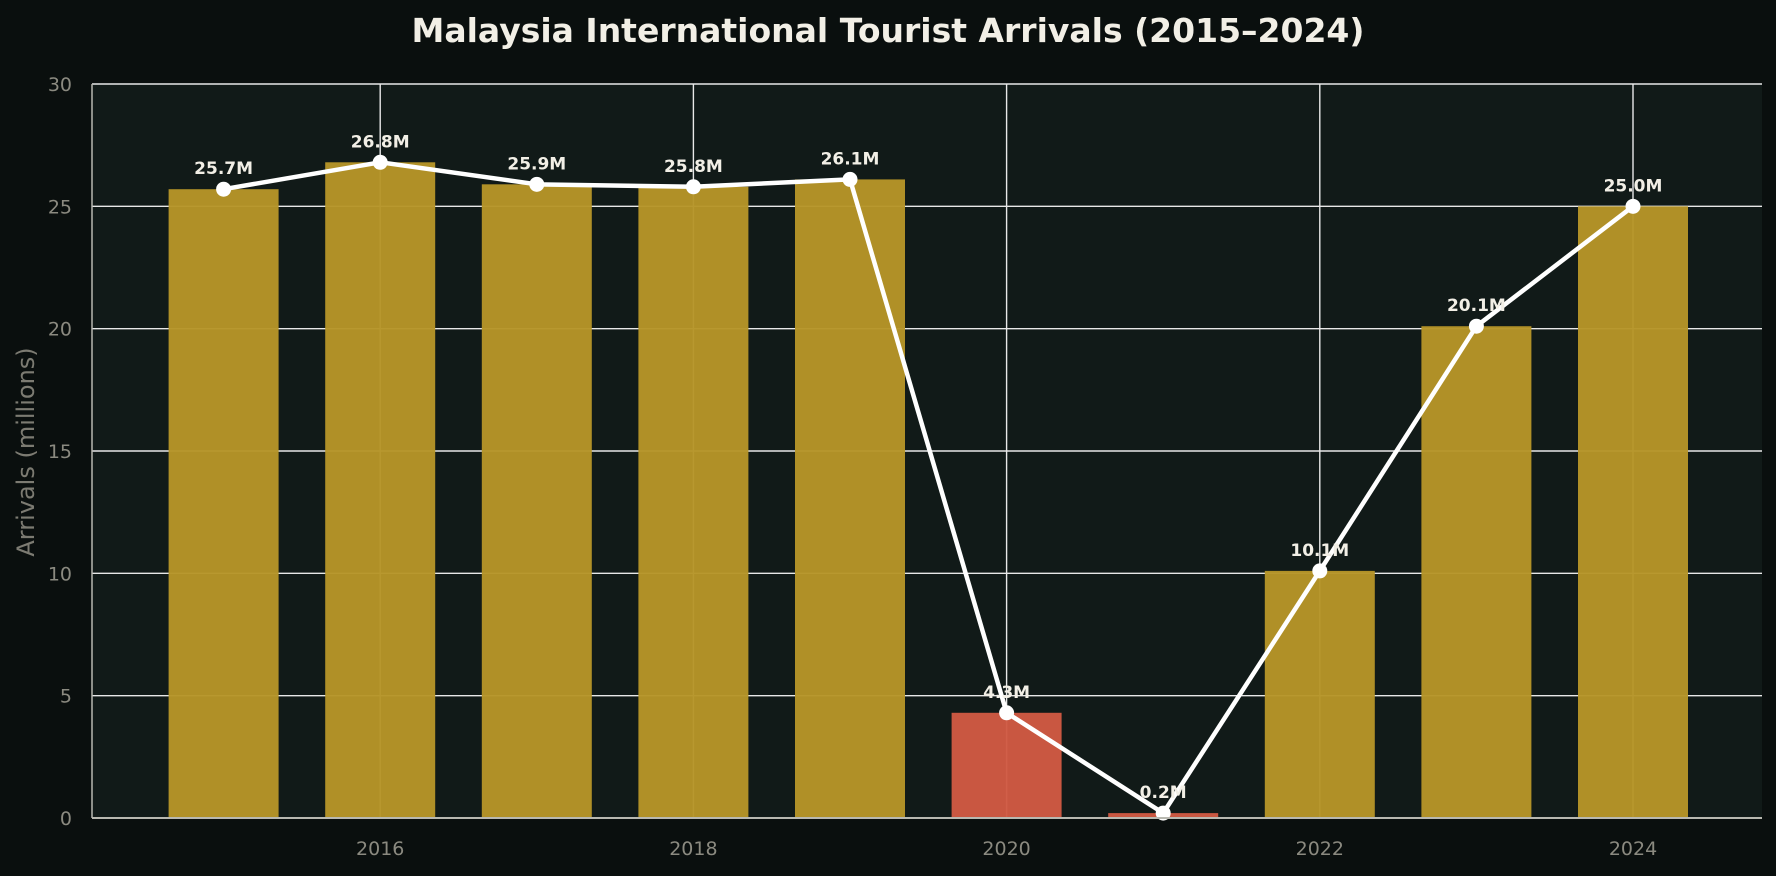 The width and height of the screenshot is (1776, 876). Describe the element at coordinates (693, 187) in the screenshot. I see `point-2018` at that location.